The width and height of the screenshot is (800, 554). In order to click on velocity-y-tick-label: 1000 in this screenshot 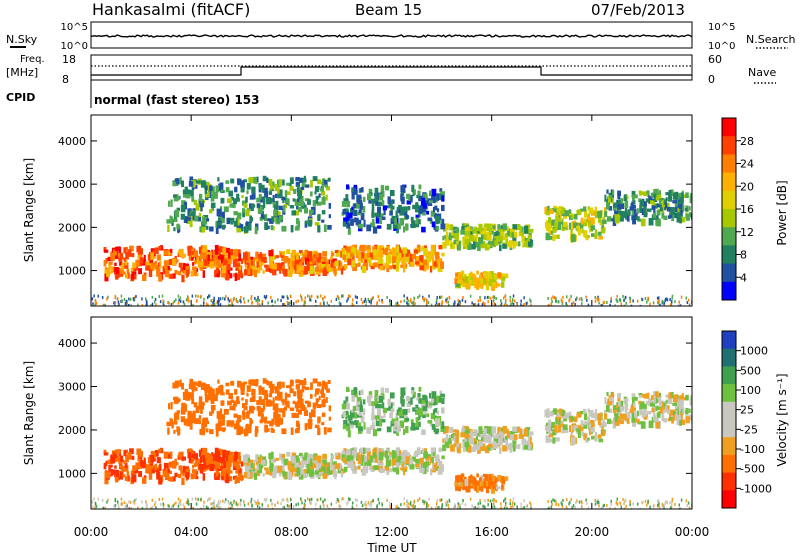, I will do `click(72, 473)`.